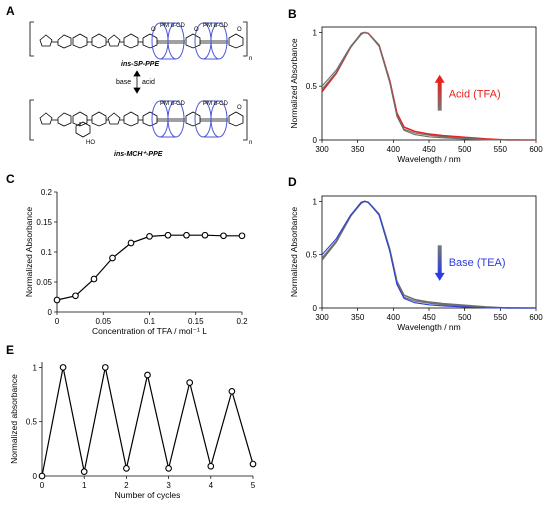  Describe the element at coordinates (315, 308) in the screenshot. I see `panel-d-y-tick-label: 0` at that location.